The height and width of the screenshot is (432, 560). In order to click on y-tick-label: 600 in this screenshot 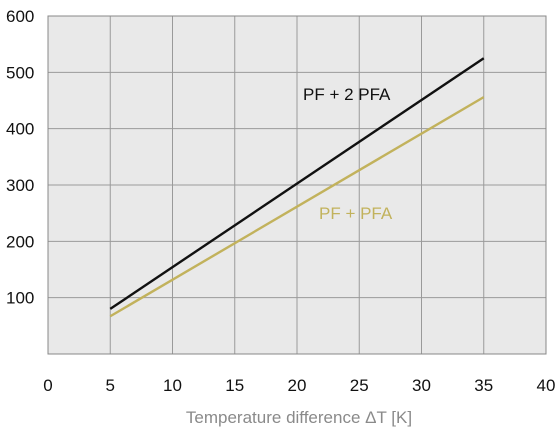, I will do `click(20, 16)`.